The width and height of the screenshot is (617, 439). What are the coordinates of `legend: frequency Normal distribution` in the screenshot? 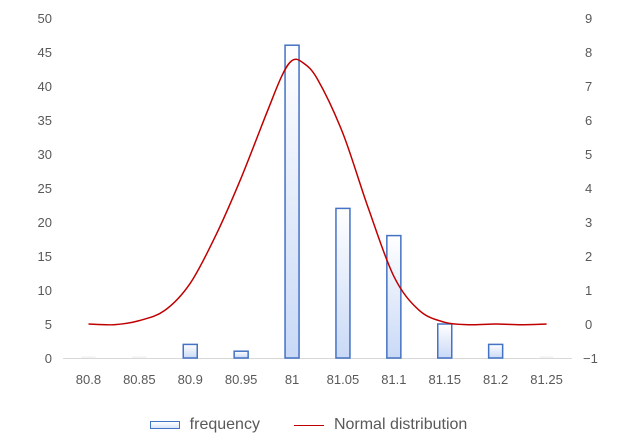 It's located at (308, 425).